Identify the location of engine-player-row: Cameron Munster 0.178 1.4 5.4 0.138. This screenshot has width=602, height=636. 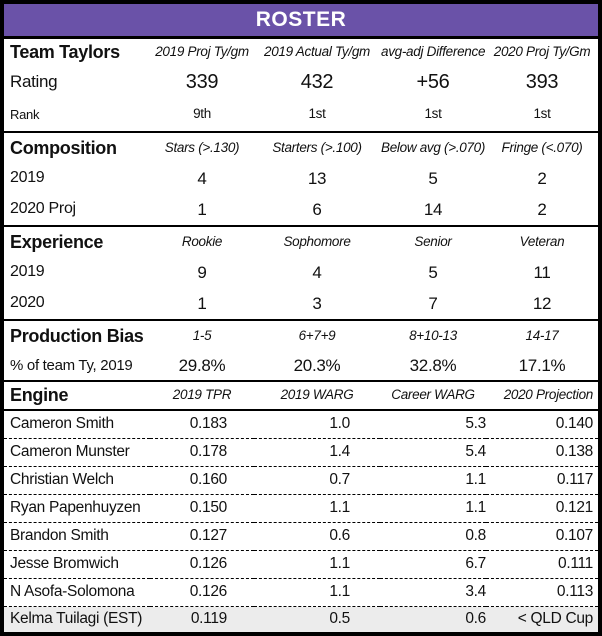
(301, 452).